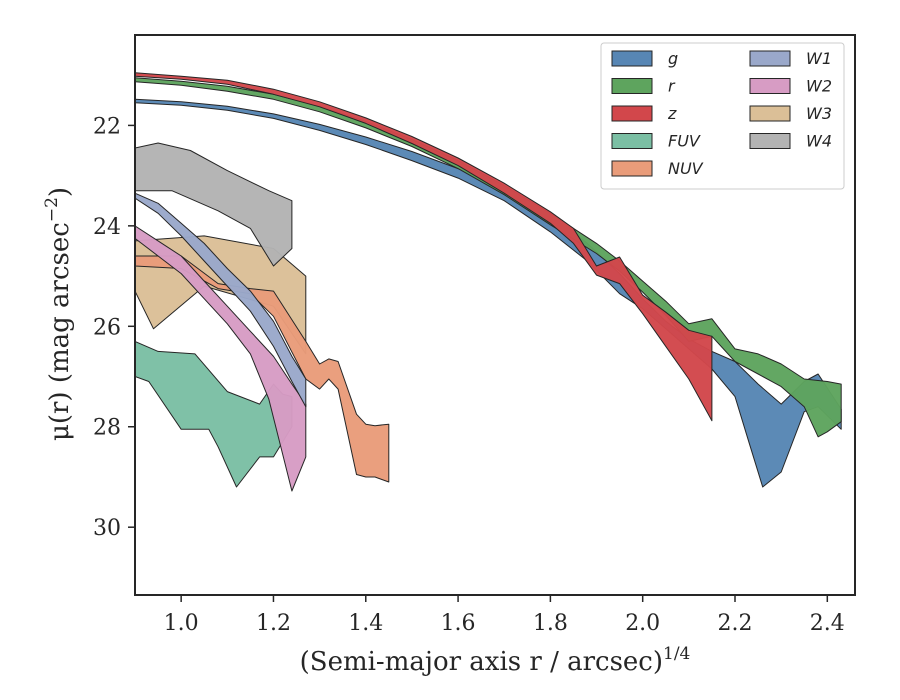 This screenshot has width=900, height=700. I want to click on band-w2, so click(221, 358).